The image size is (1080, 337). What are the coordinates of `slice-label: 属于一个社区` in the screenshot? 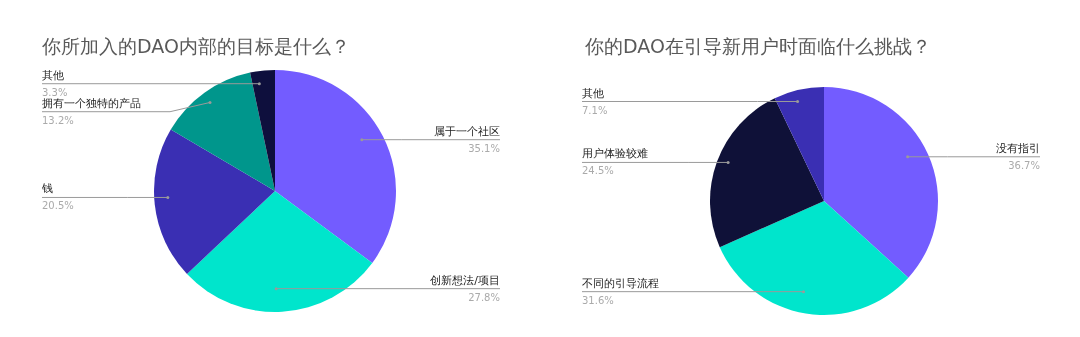 It's located at (467, 131).